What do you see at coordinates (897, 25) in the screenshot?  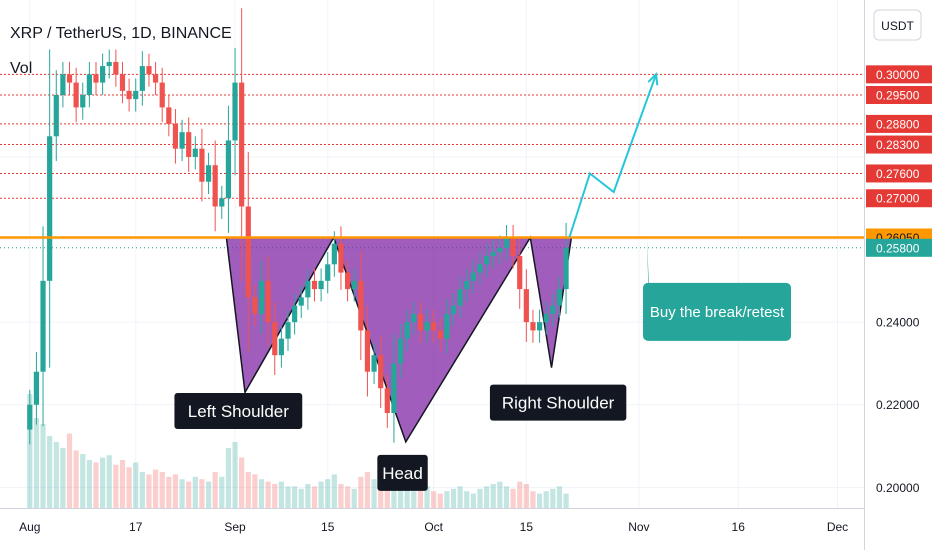 I see `currency-button` at bounding box center [897, 25].